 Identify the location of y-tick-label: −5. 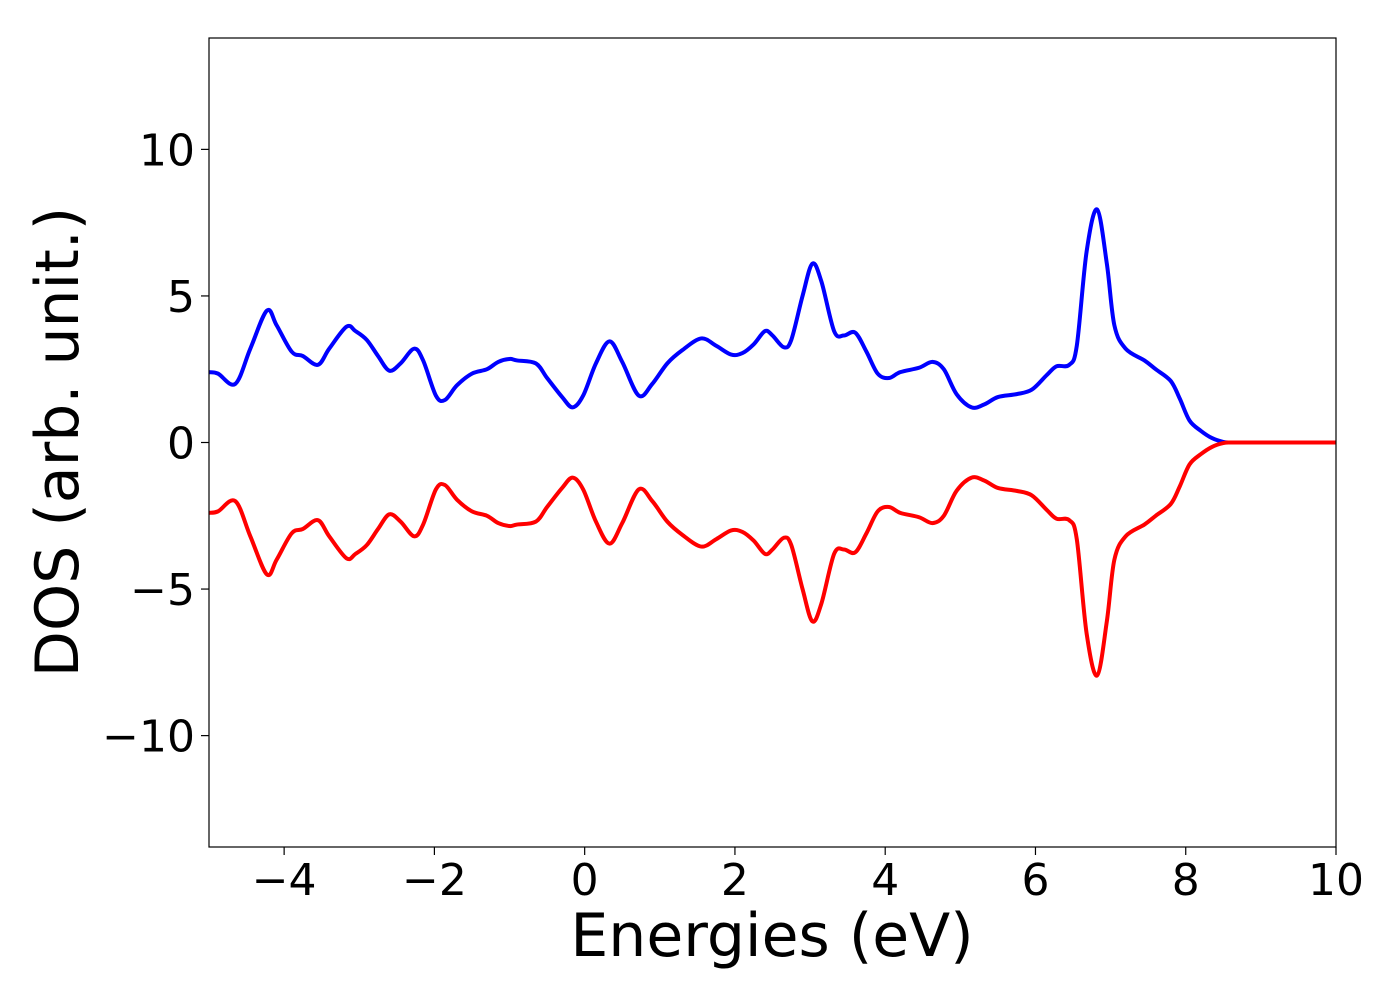
(162, 590).